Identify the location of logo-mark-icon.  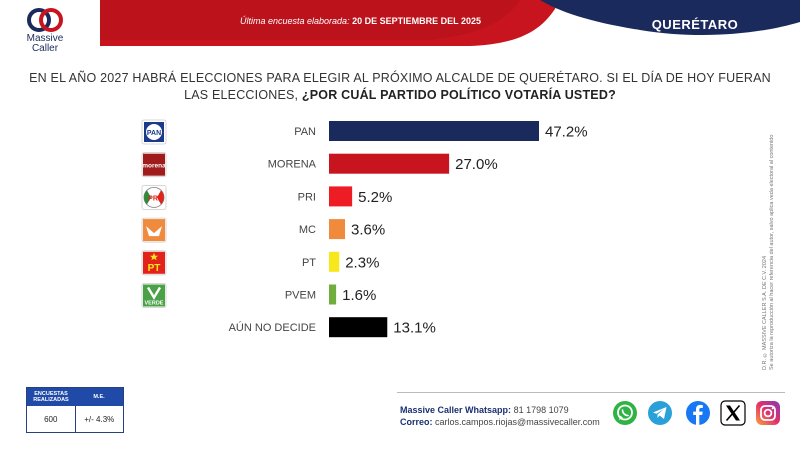
(45, 20).